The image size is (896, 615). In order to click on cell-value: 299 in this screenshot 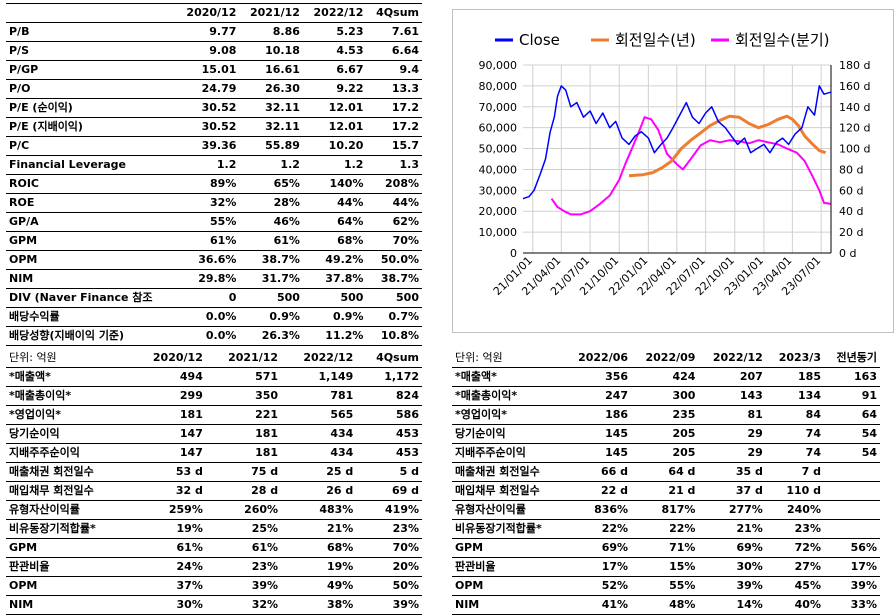, I will do `click(191, 395)`.